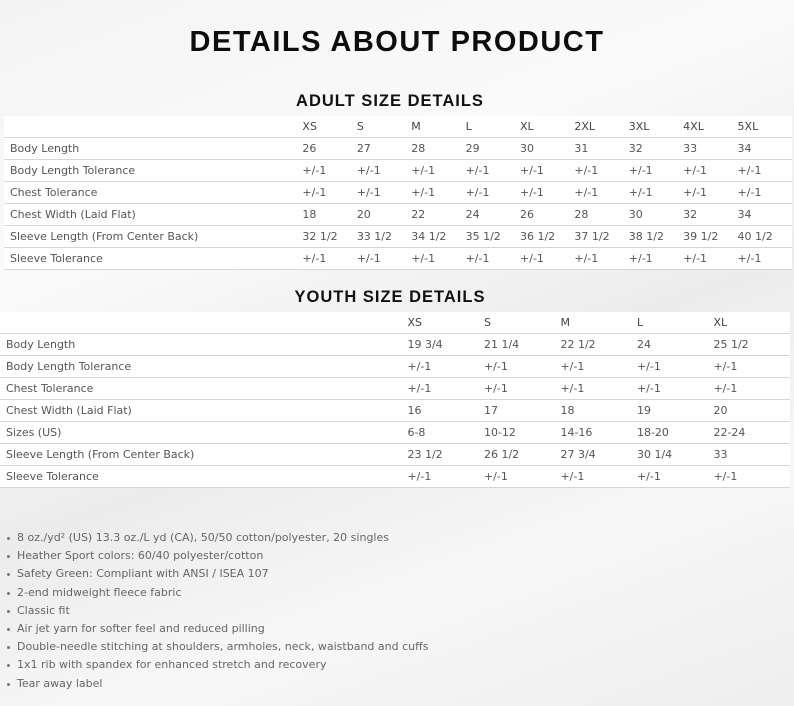  I want to click on cell-value: 38 1/2, so click(656, 236).